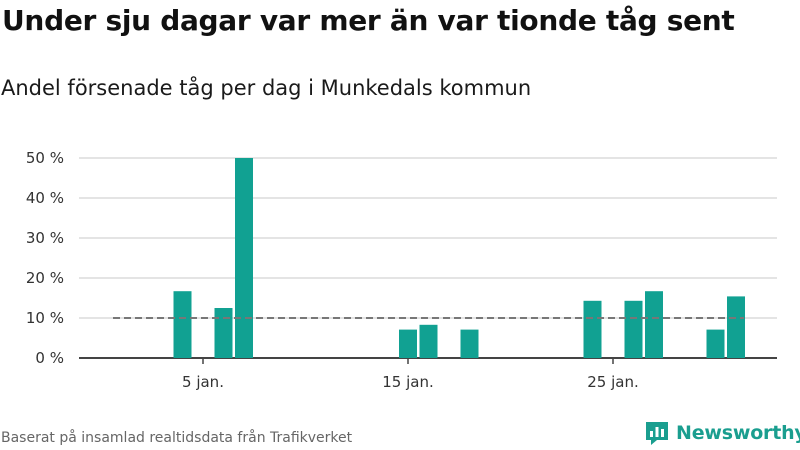 This screenshot has height=450, width=800. What do you see at coordinates (657, 433) in the screenshot?
I see `newsworthy-logo-icon` at bounding box center [657, 433].